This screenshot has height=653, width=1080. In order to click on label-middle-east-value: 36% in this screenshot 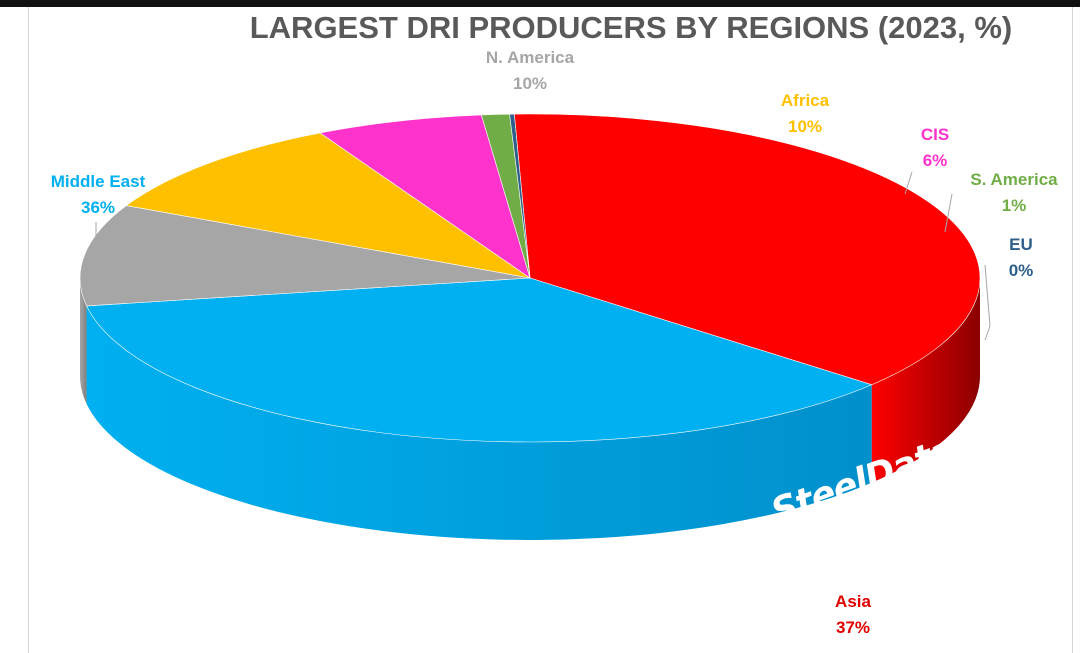, I will do `click(98, 207)`.